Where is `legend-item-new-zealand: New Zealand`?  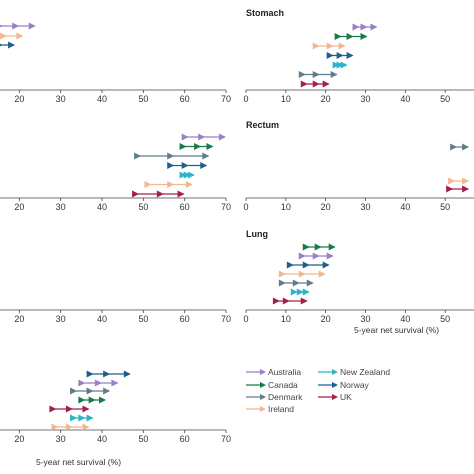 legend-item-new-zealand: New Zealand is located at coordinates (354, 372).